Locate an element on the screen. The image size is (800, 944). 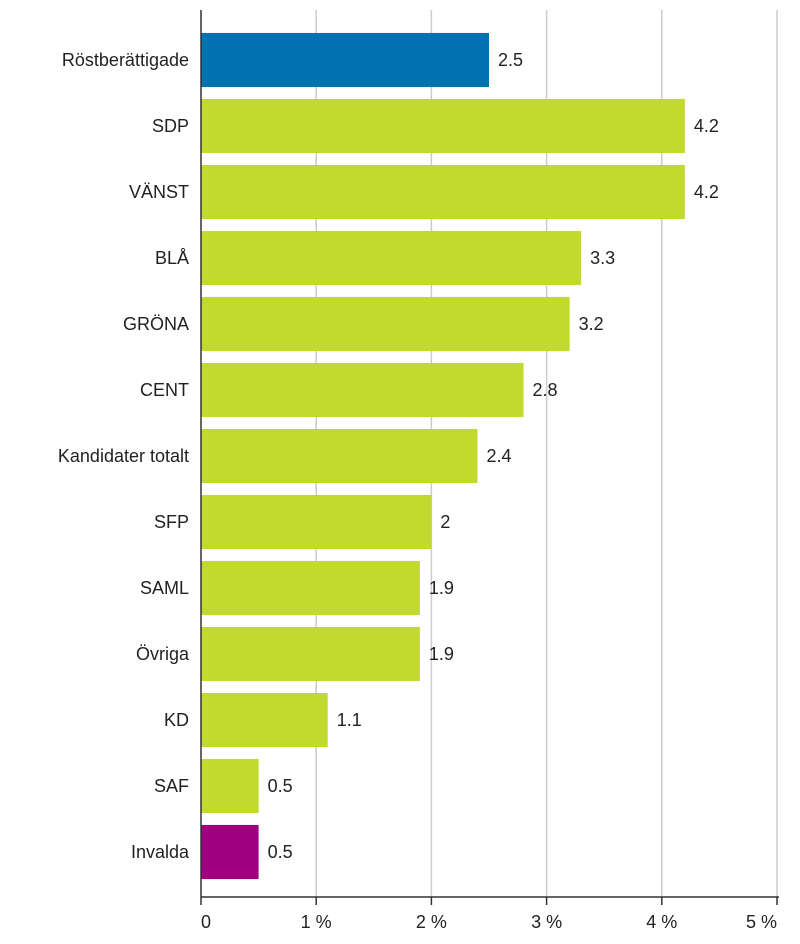
data-label: 2.5 is located at coordinates (510, 60).